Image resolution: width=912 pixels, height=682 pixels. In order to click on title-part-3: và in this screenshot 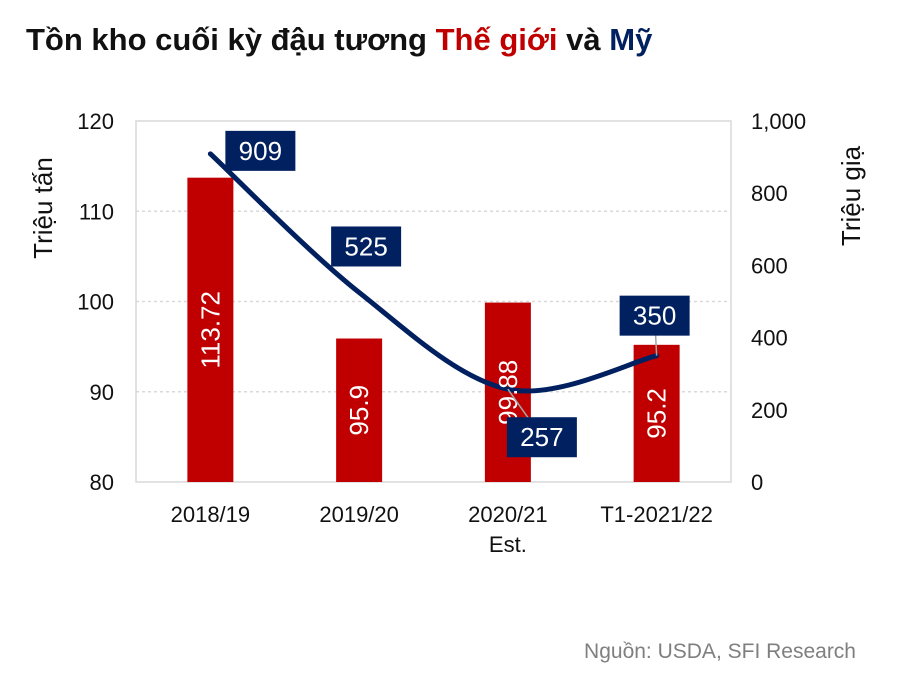, I will do `click(583, 39)`.